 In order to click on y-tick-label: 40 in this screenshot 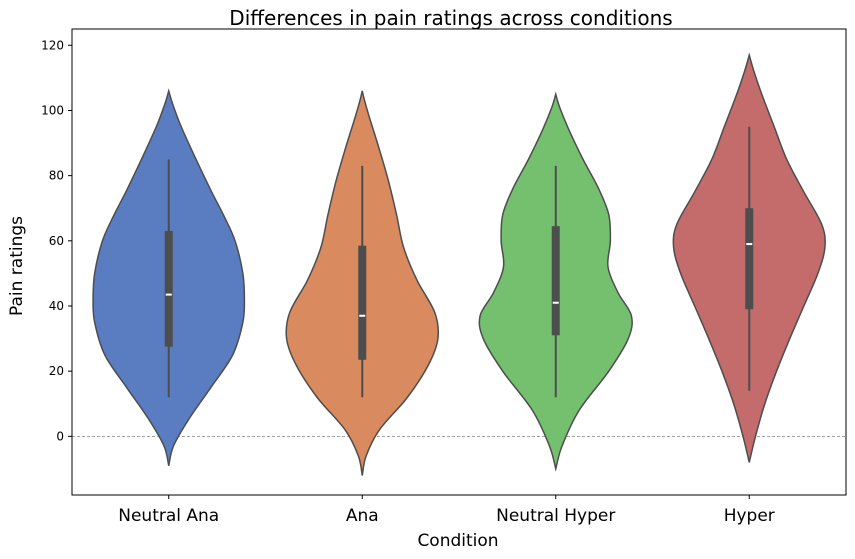, I will do `click(56, 306)`.